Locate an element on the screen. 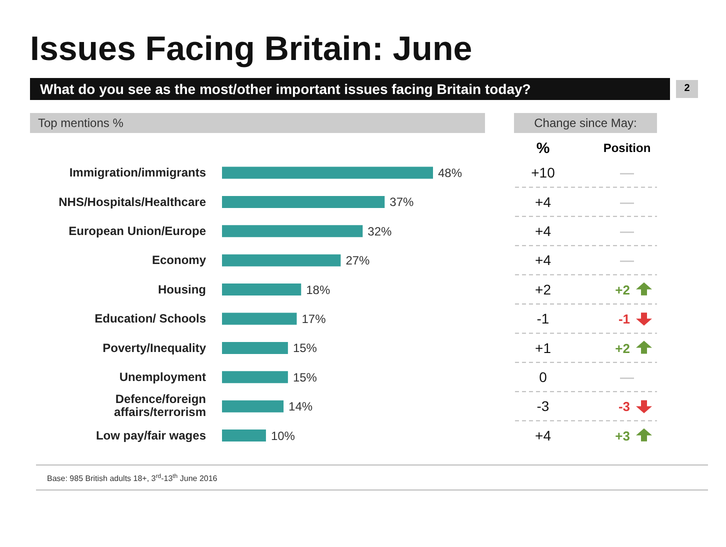 Image resolution: width=726 pixels, height=547 pixels. data-label: 14% is located at coordinates (300, 407).